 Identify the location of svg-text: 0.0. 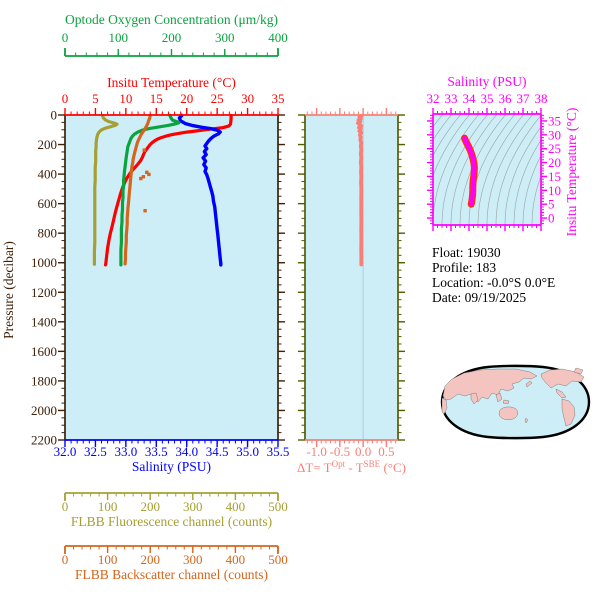
(363, 451).